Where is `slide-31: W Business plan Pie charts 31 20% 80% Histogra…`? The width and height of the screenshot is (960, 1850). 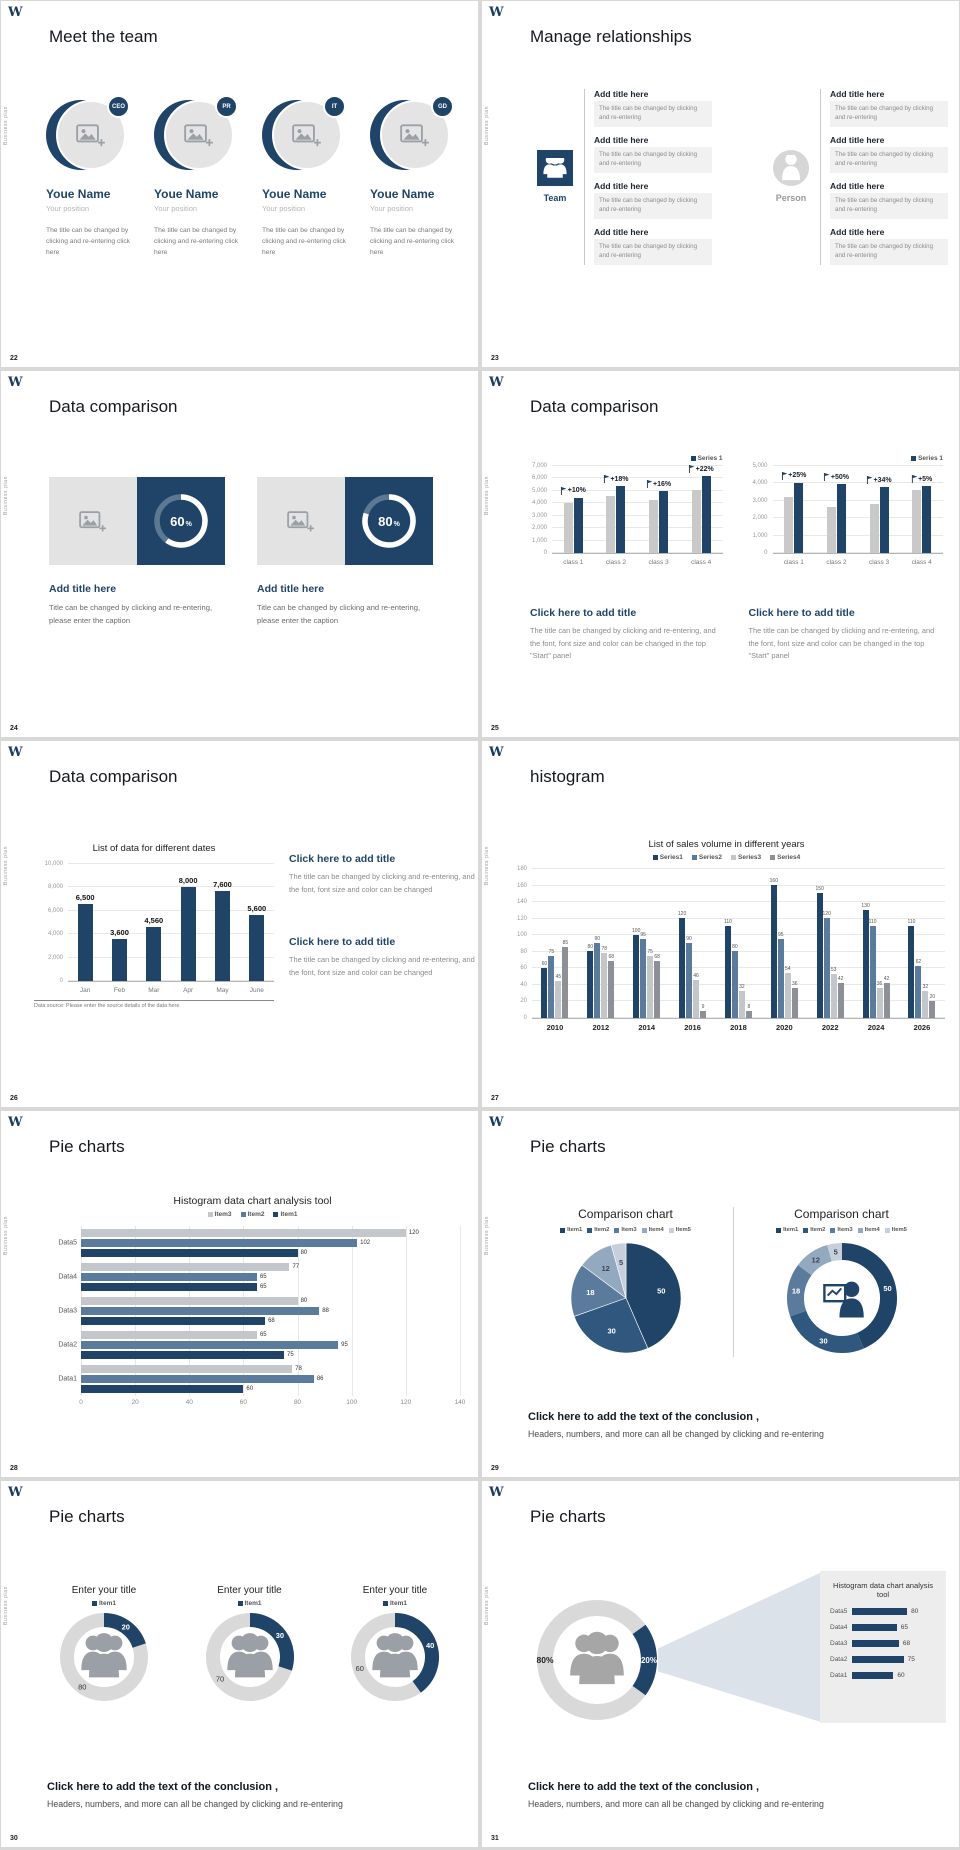 slide-31: W Business plan Pie charts 31 20% 80% Histogra… is located at coordinates (720, 1664).